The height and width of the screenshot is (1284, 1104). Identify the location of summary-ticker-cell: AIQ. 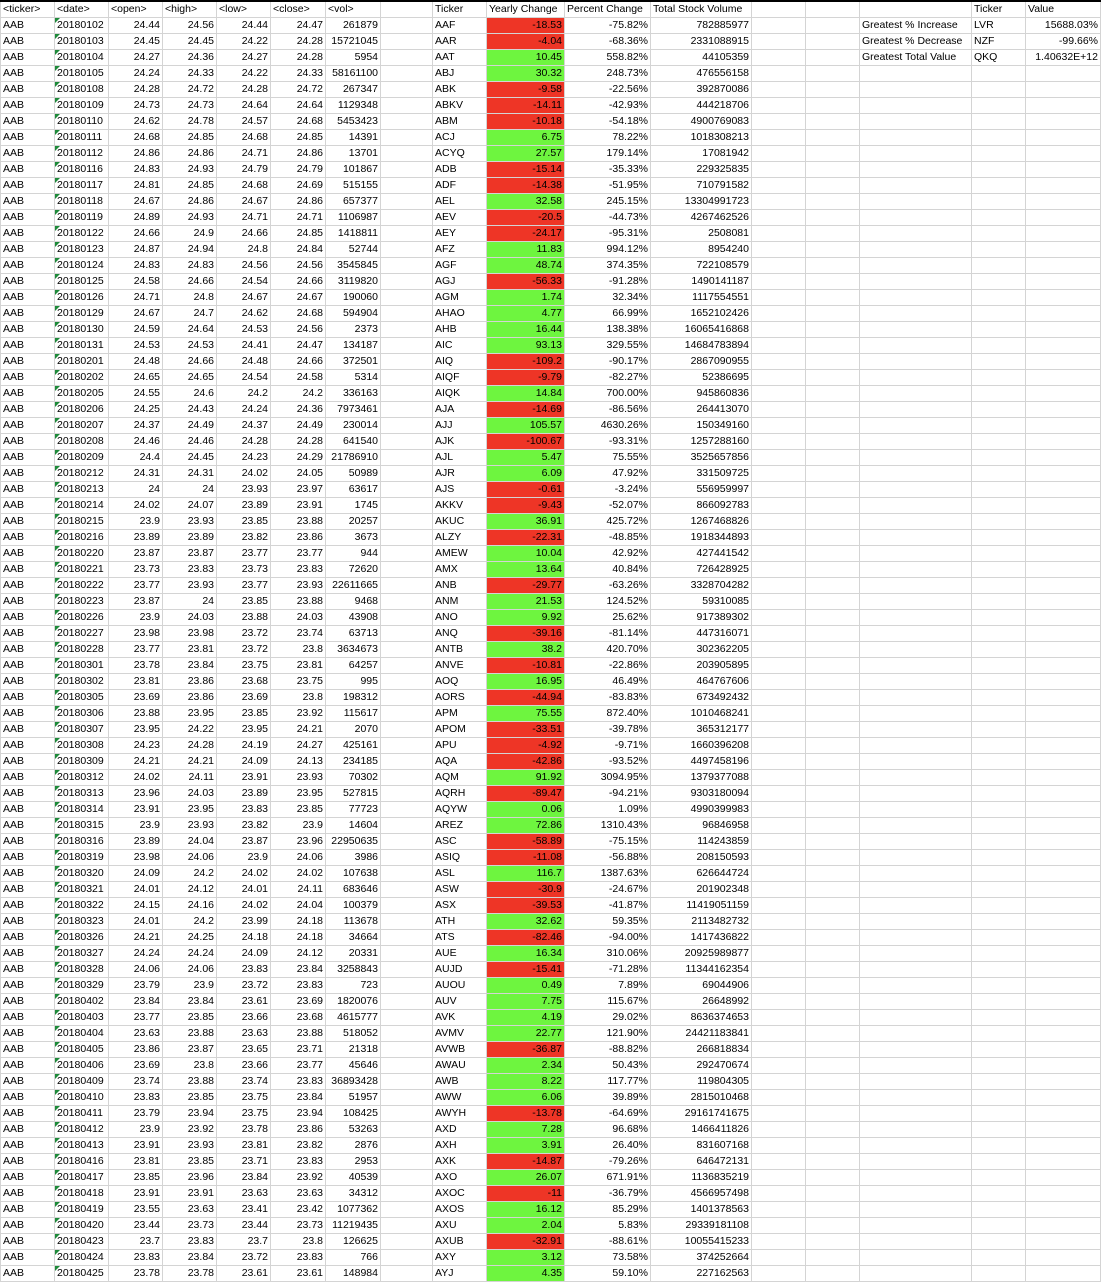
(459, 361).